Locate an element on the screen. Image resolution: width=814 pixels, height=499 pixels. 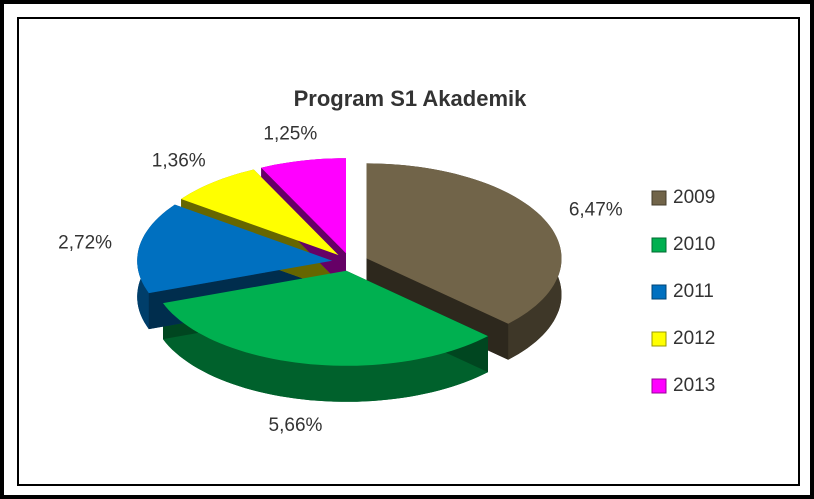
slice-side is located at coordinates (325, 352).